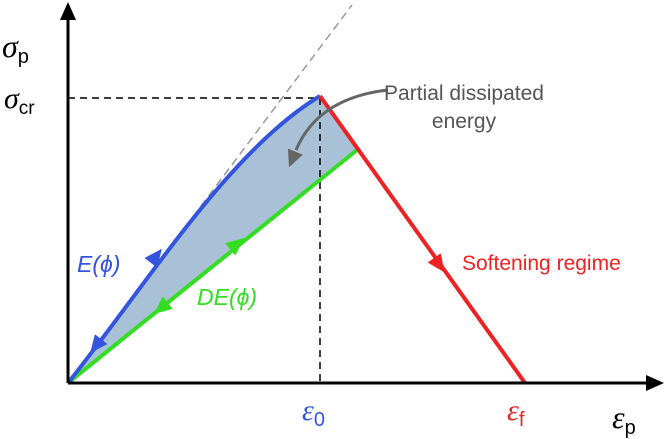  What do you see at coordinates (319, 420) in the screenshot?
I see `subscript: 0` at bounding box center [319, 420].